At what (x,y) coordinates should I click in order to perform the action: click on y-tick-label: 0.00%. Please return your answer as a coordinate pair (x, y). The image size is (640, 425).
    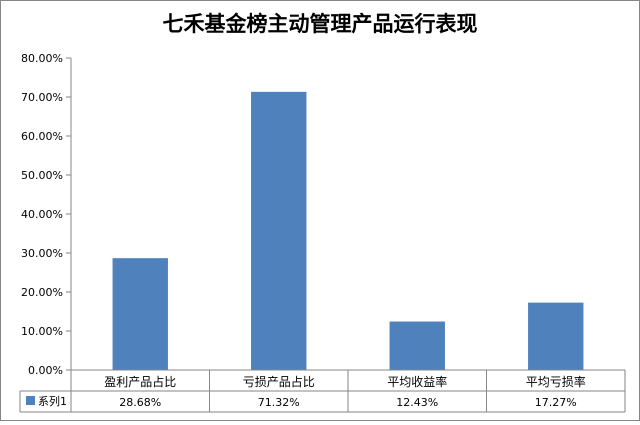
    Looking at the image, I should click on (45, 370).